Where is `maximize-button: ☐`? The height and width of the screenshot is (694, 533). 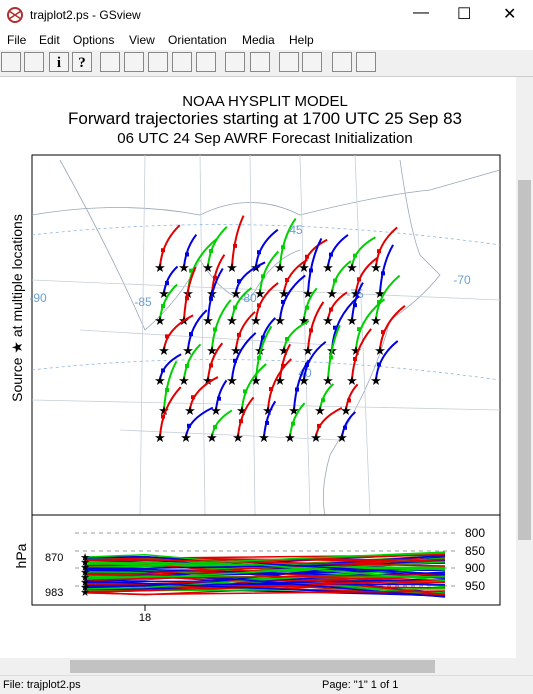
maximize-button: ☐ is located at coordinates (464, 14).